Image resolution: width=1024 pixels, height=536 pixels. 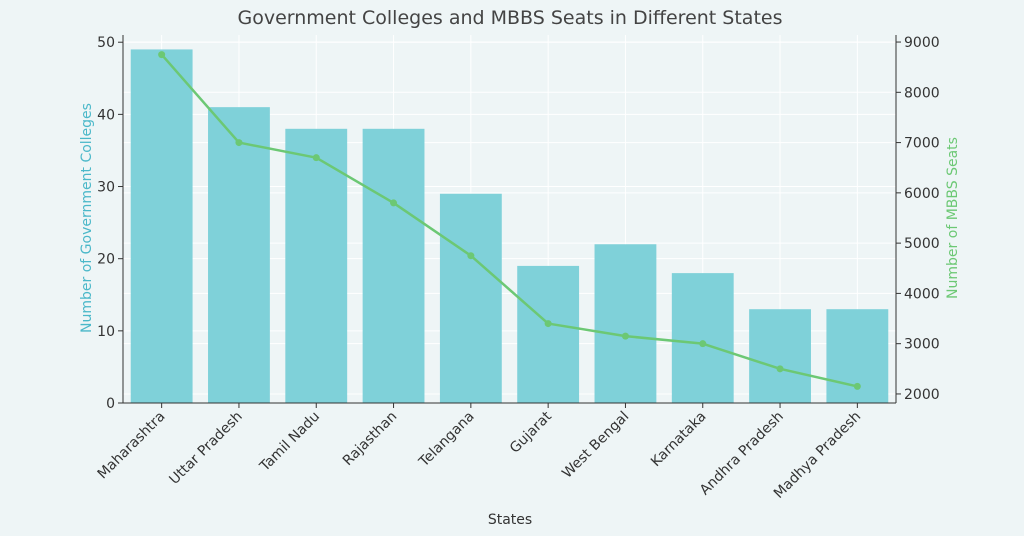 I want to click on y2-tick-label: 6000, so click(x=922, y=194).